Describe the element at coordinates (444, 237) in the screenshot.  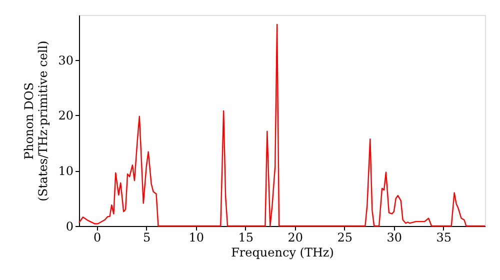
I see `x-tick-label: 35` at that location.